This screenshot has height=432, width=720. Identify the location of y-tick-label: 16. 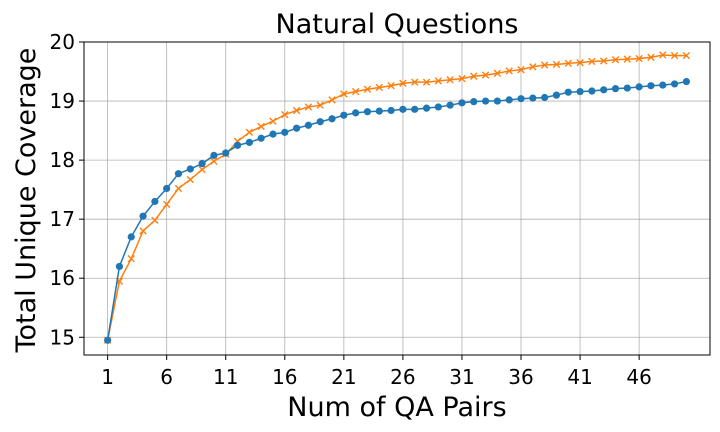
(62, 278).